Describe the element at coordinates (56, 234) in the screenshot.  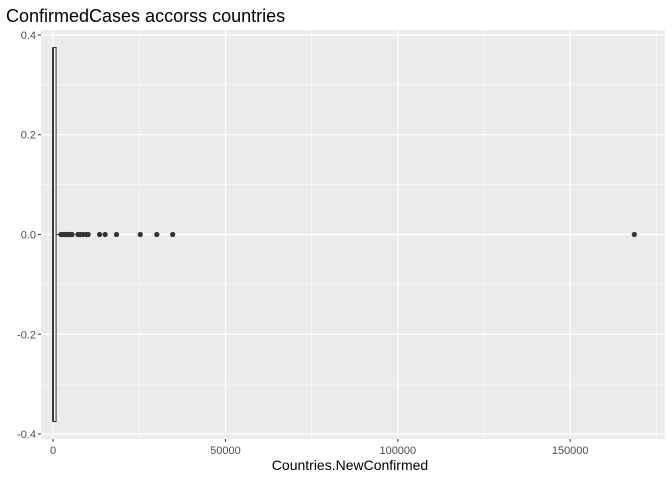
I see `boxplot` at that location.